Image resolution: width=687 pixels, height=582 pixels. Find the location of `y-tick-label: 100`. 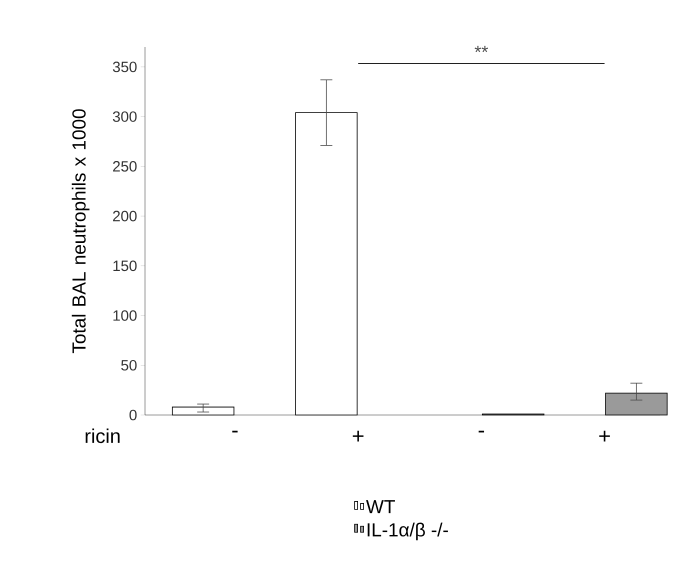

y-tick-label: 100 is located at coordinates (125, 315).